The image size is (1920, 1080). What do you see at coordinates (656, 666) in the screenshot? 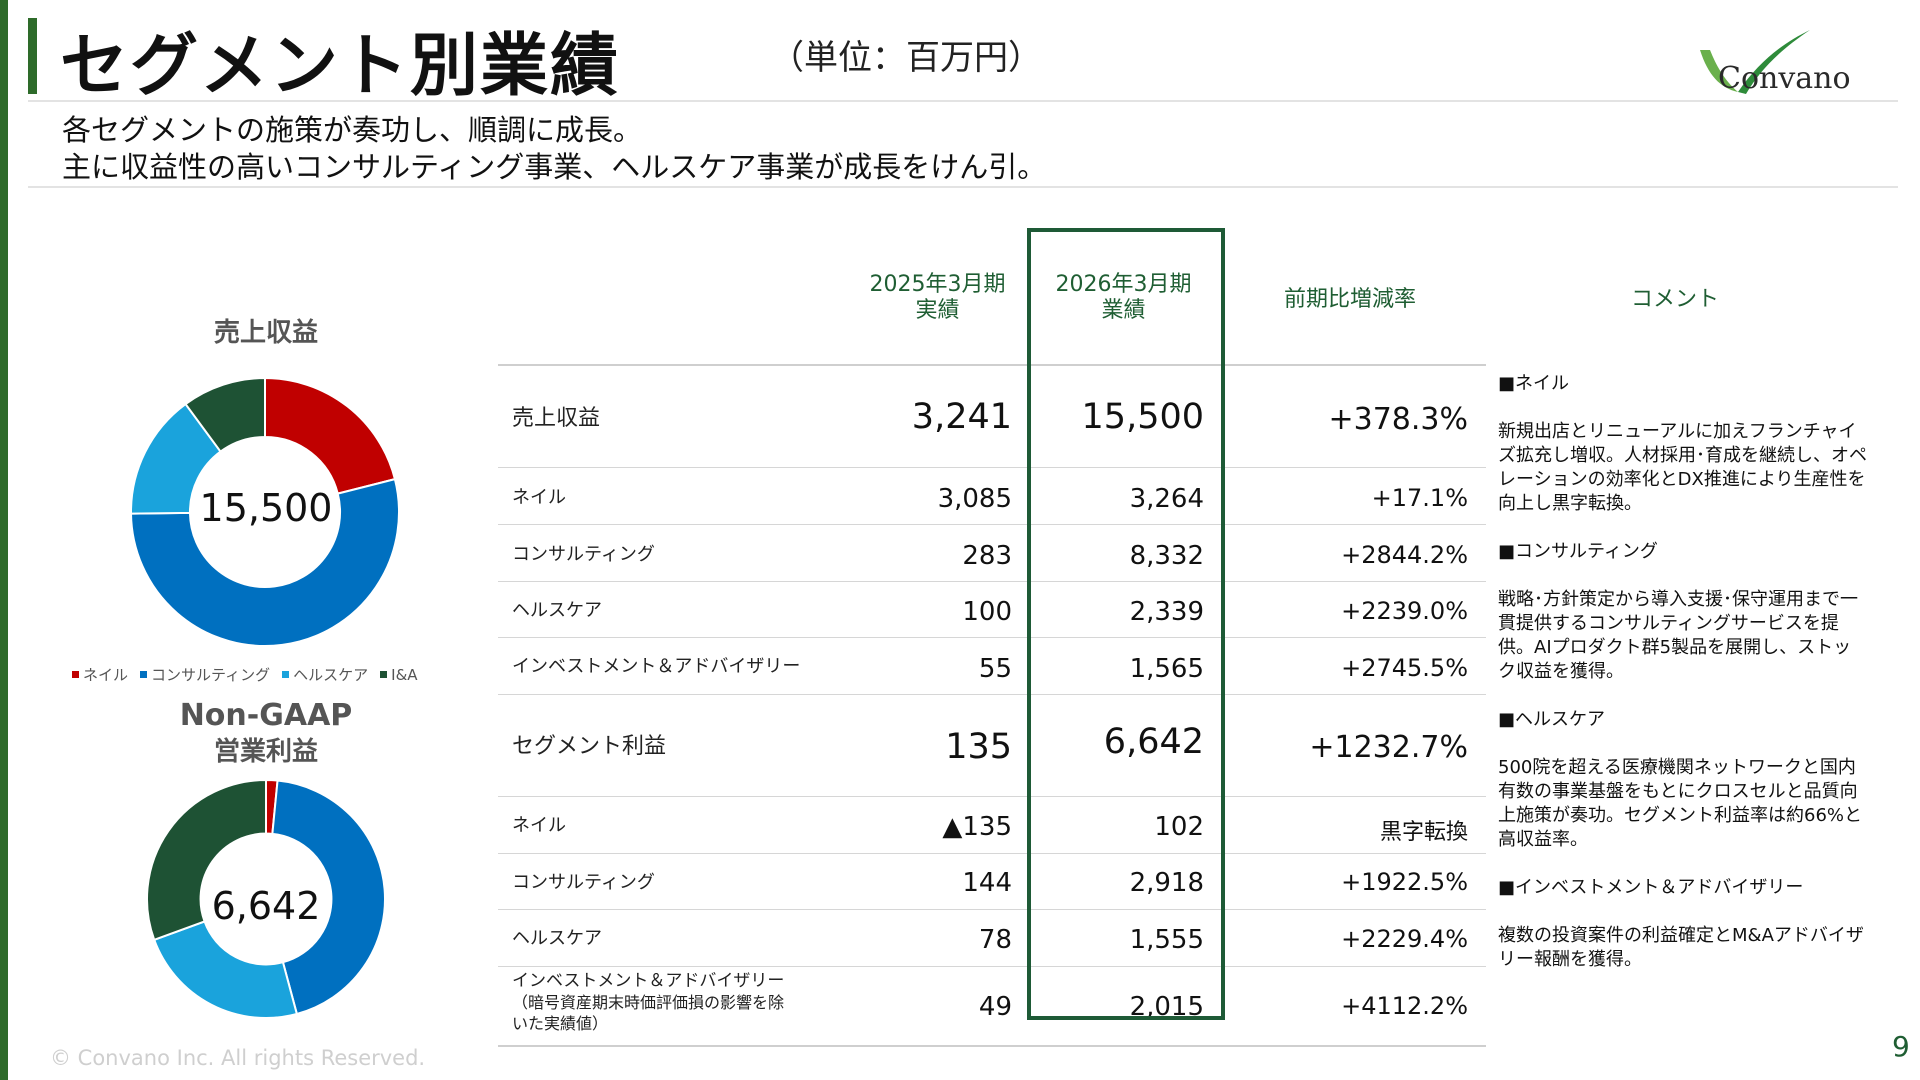
I see `row-label-ia: インベストメント＆アドバイザリー` at bounding box center [656, 666].